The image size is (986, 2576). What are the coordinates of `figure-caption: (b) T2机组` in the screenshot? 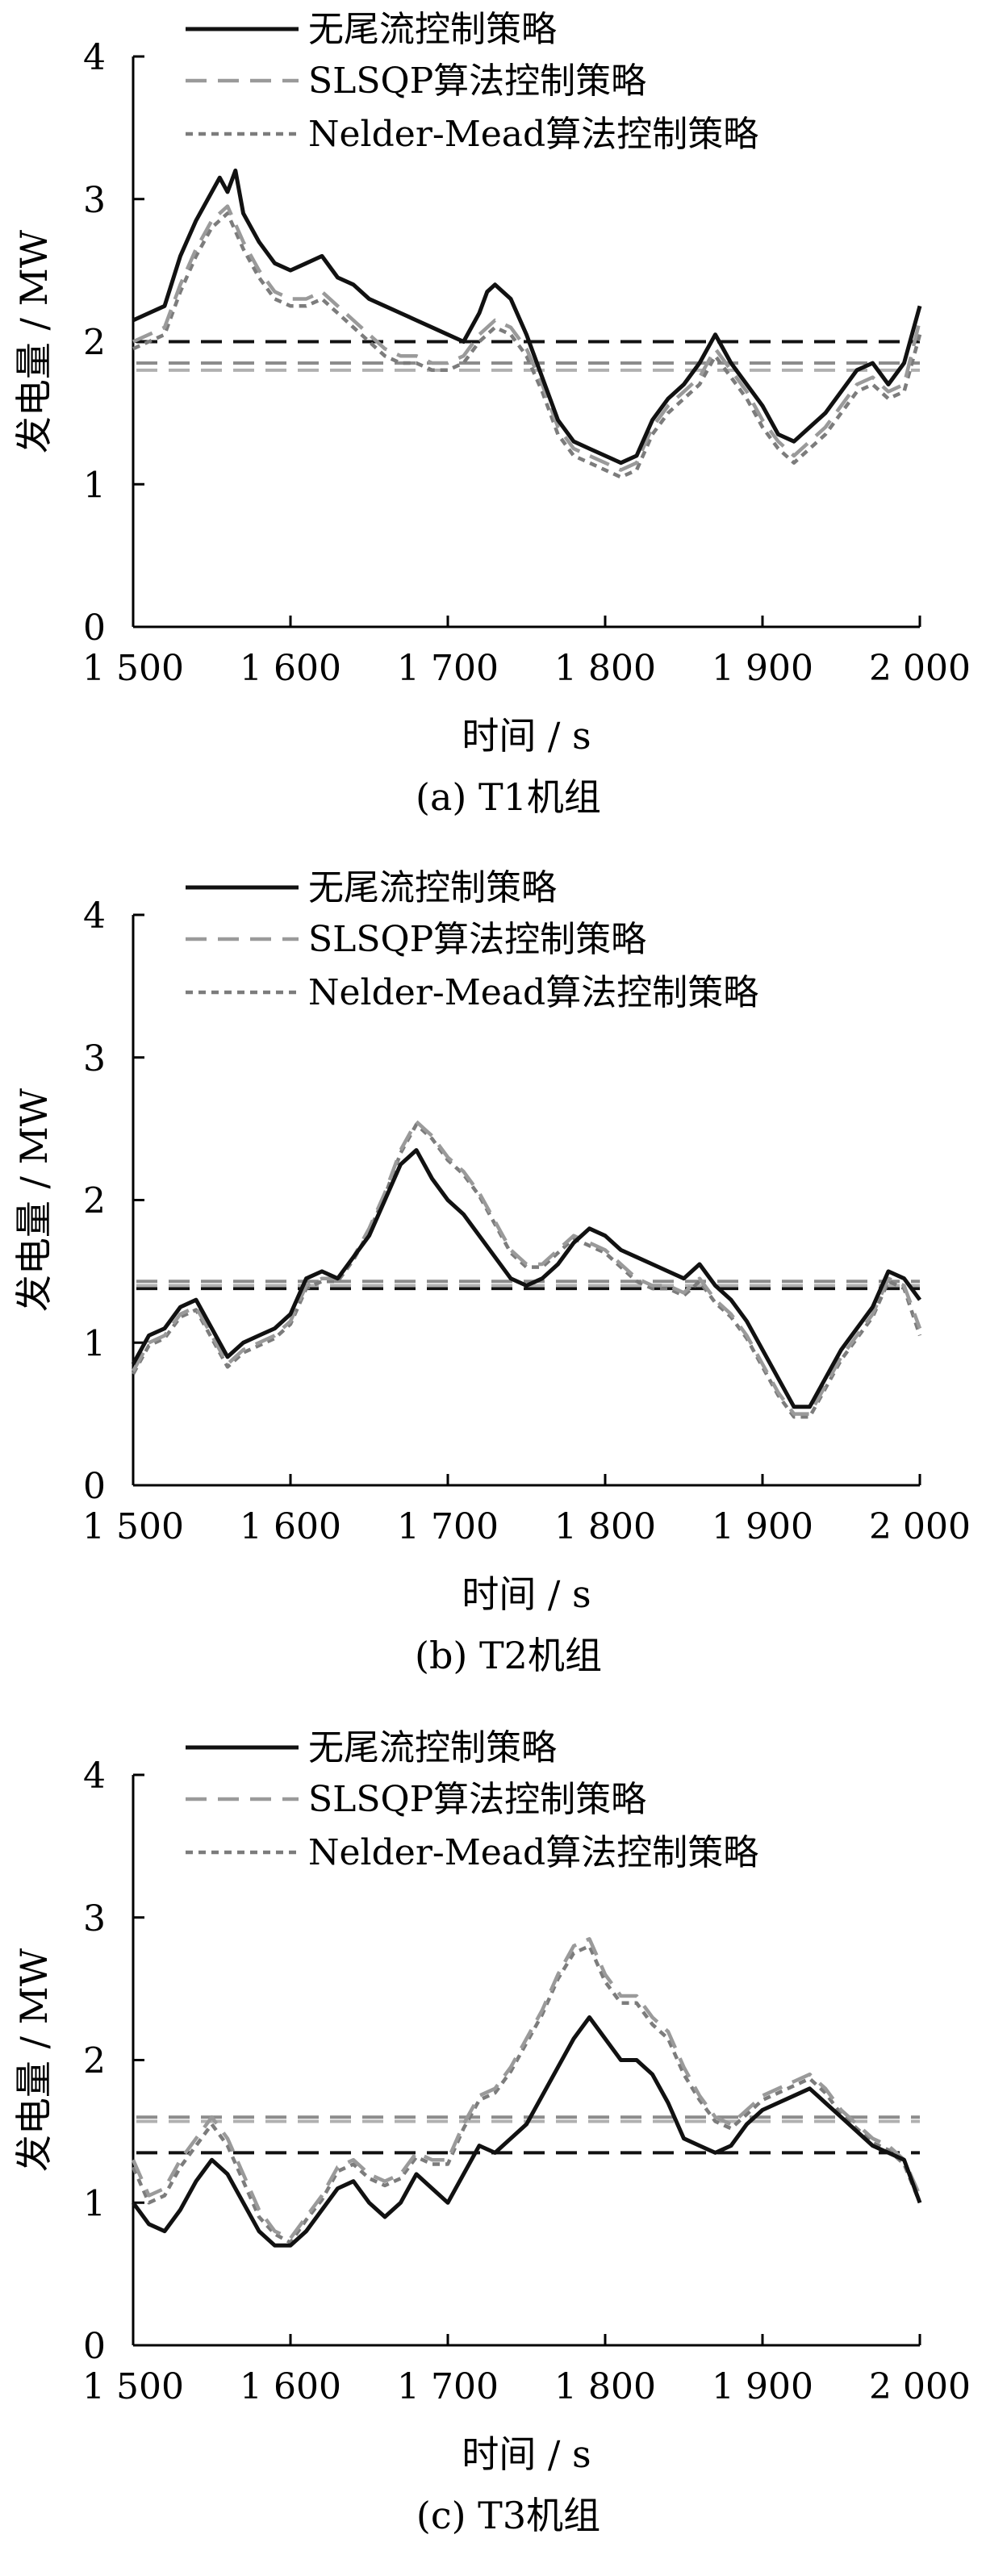 It's located at (508, 1655).